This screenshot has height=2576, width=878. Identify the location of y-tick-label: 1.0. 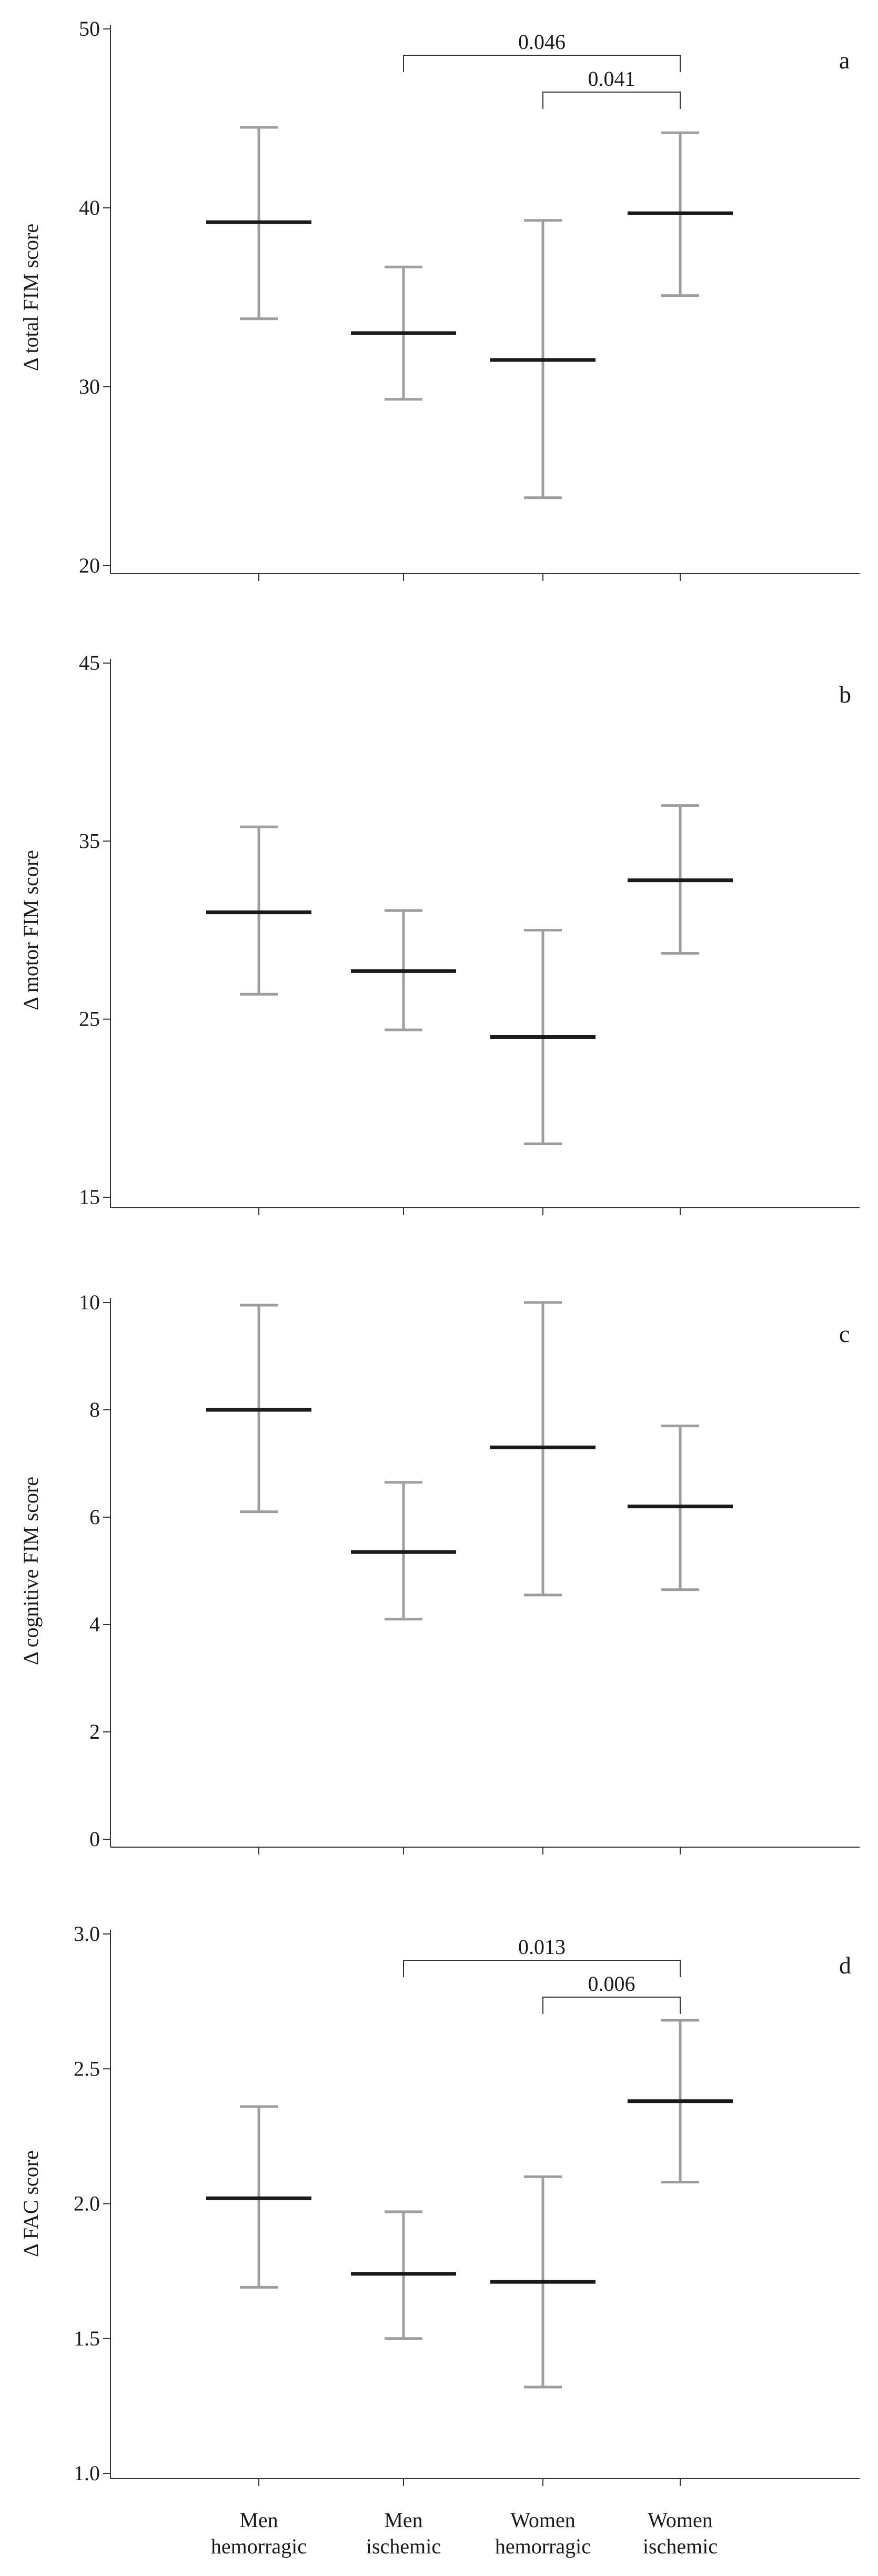
(87, 2473).